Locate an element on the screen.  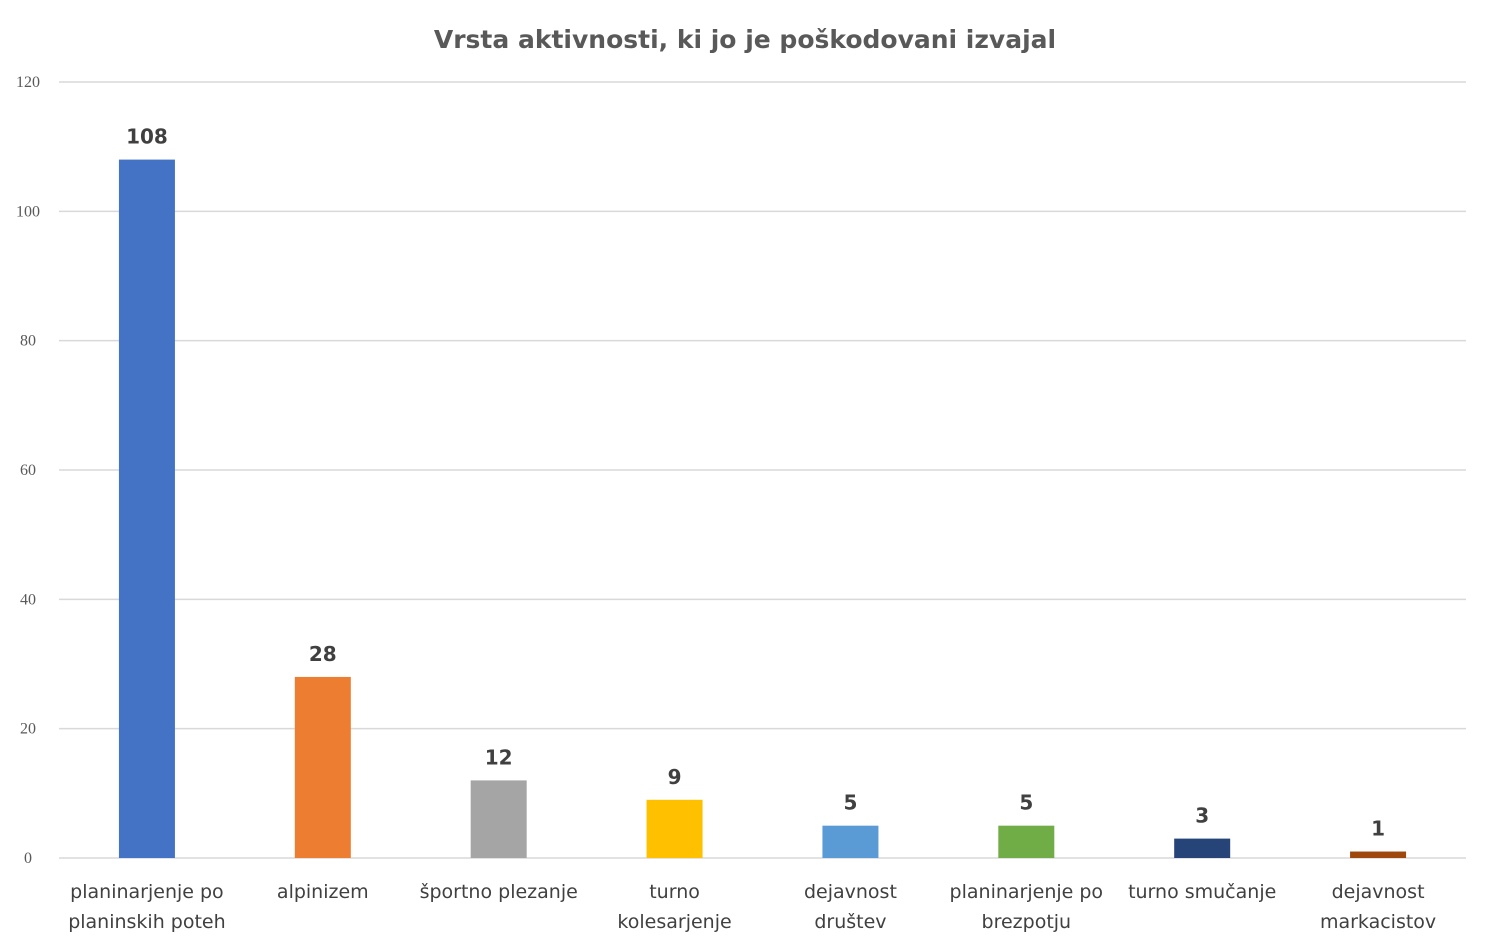
x-category-label: športno plezanje is located at coordinates (499, 892).